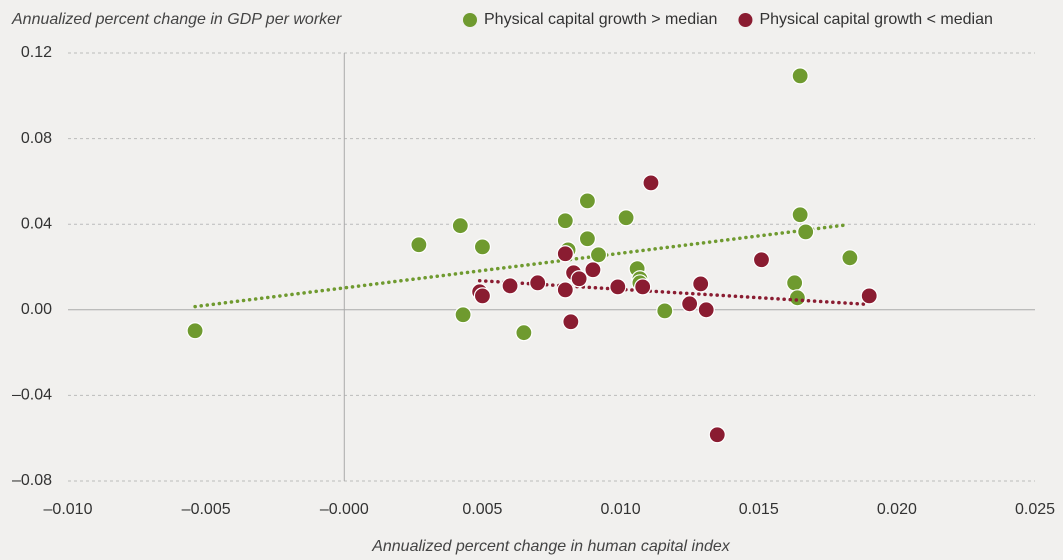 Image resolution: width=1063 pixels, height=560 pixels. Describe the element at coordinates (32, 480) in the screenshot. I see `y-tick-label: –0.08` at that location.